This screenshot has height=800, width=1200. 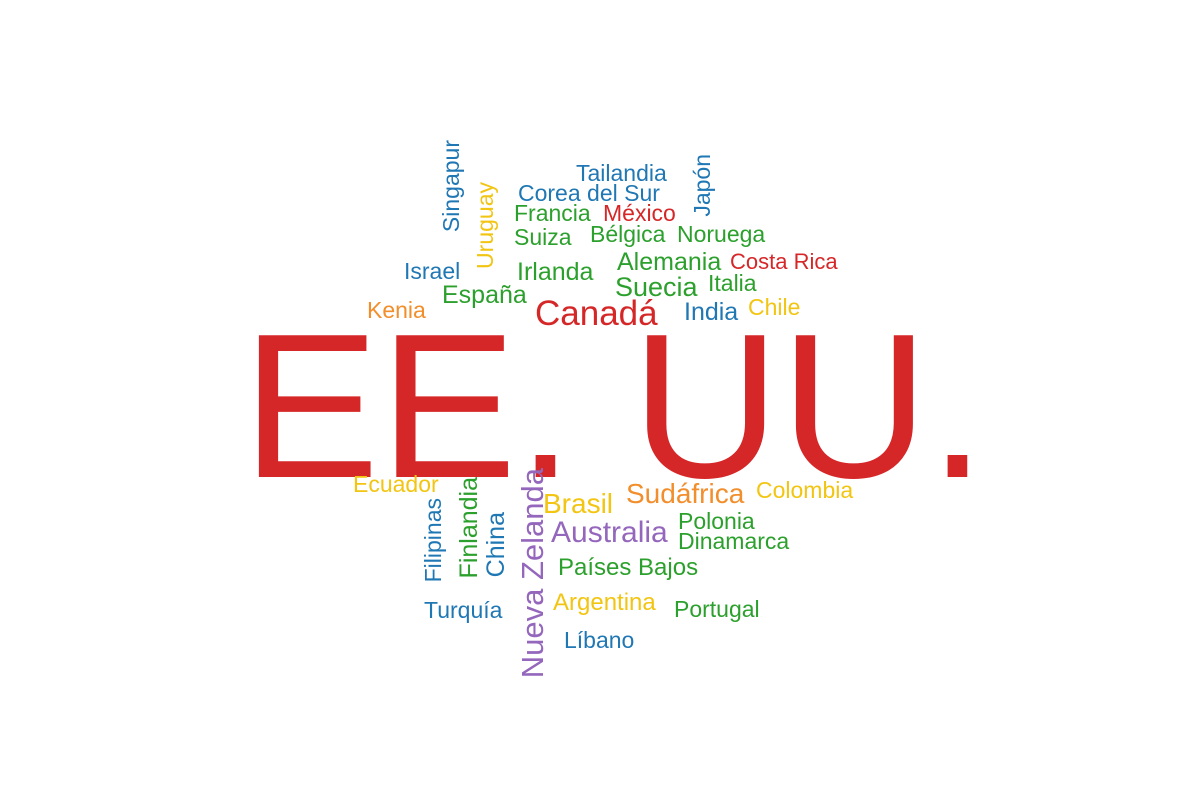 What do you see at coordinates (639, 213) in the screenshot?
I see `word-mexico: México` at bounding box center [639, 213].